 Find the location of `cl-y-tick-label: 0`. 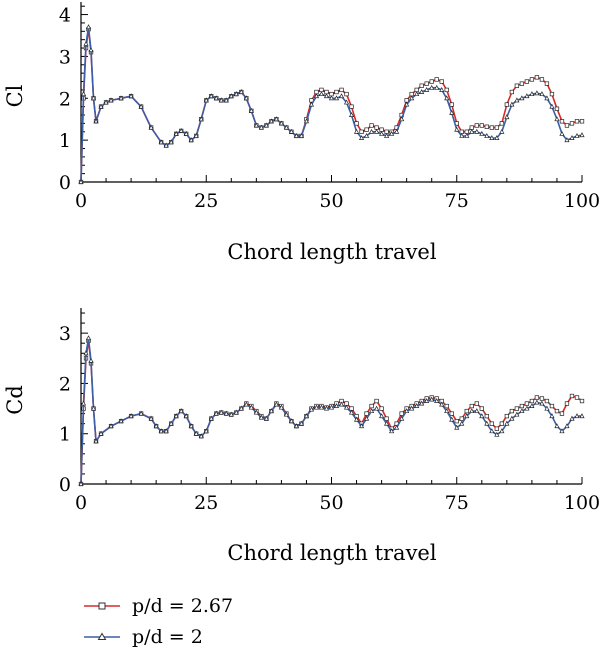

cl-y-tick-label: 0 is located at coordinates (65, 183).